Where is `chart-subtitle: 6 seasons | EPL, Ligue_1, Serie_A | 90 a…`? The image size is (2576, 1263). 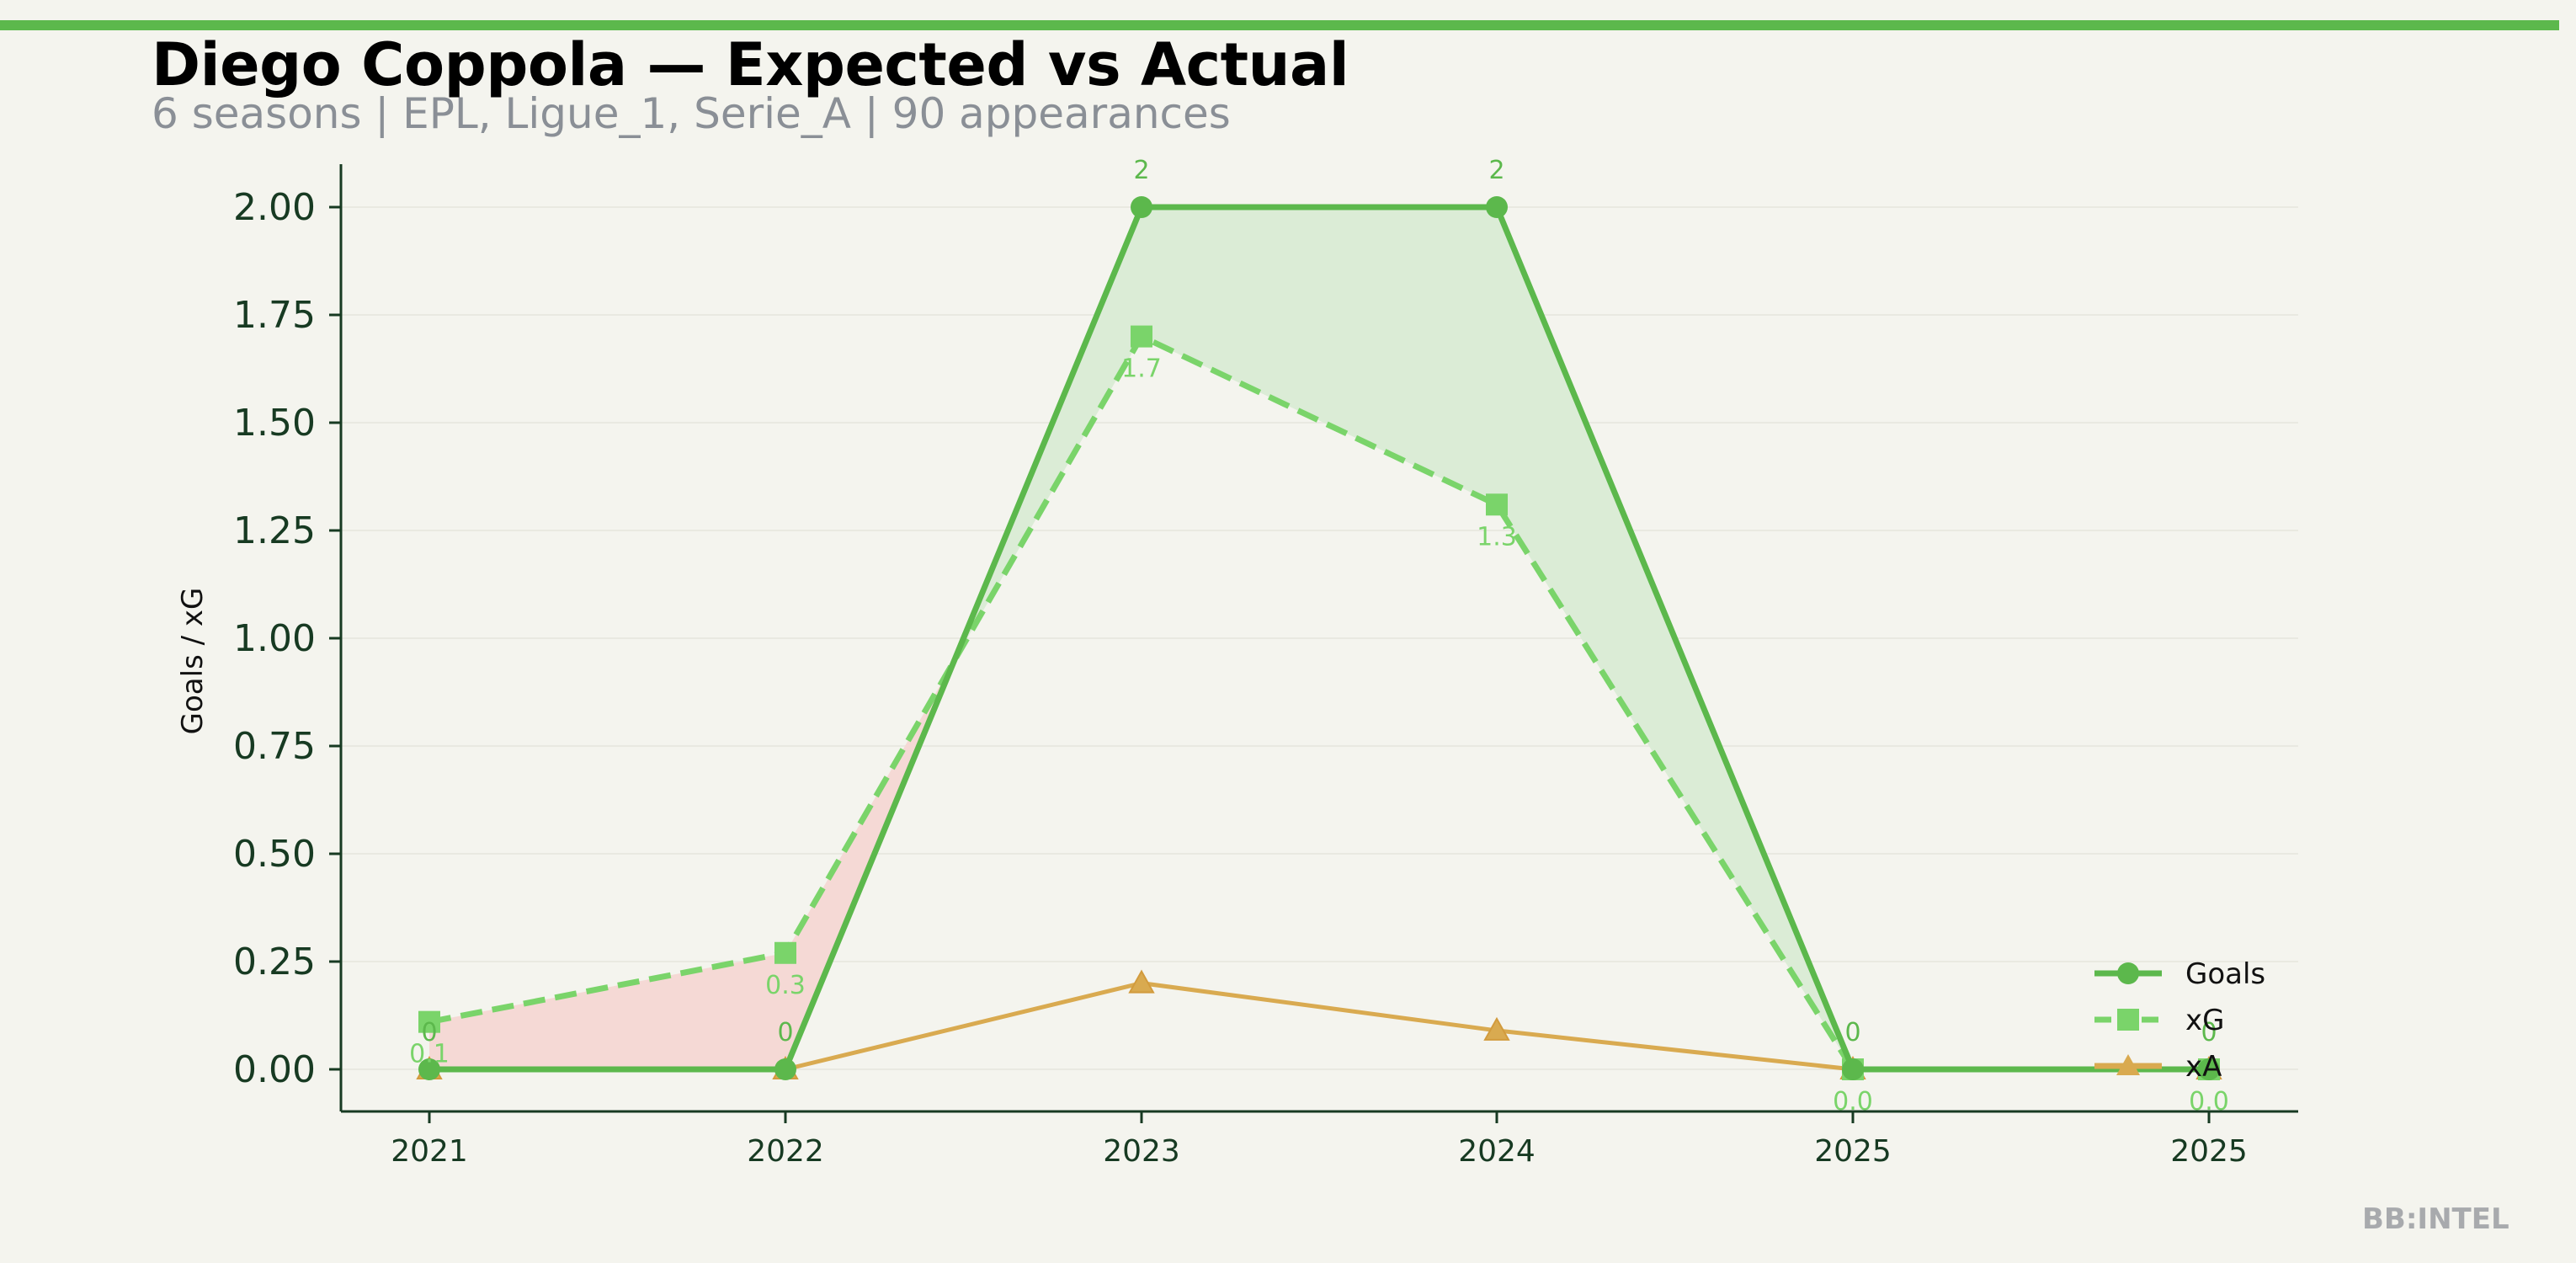
chart-subtitle: 6 seasons | EPL, Ligue_1, Serie_A | 90 a… is located at coordinates (692, 113).